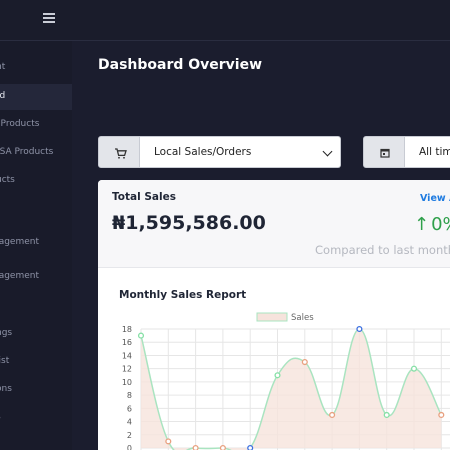  What do you see at coordinates (127, 382) in the screenshot?
I see `y-tick-label: 10` at bounding box center [127, 382].